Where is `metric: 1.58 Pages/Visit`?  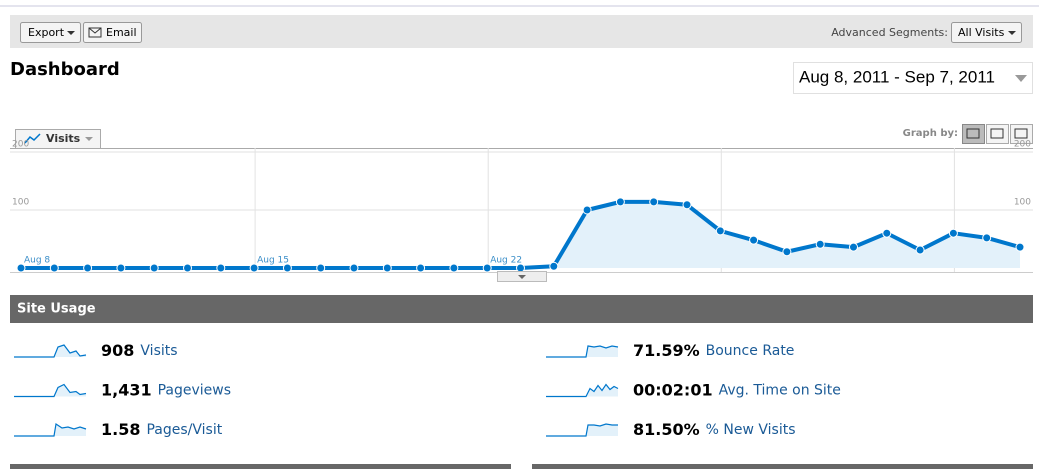
metric: 1.58 Pages/Visit is located at coordinates (162, 429).